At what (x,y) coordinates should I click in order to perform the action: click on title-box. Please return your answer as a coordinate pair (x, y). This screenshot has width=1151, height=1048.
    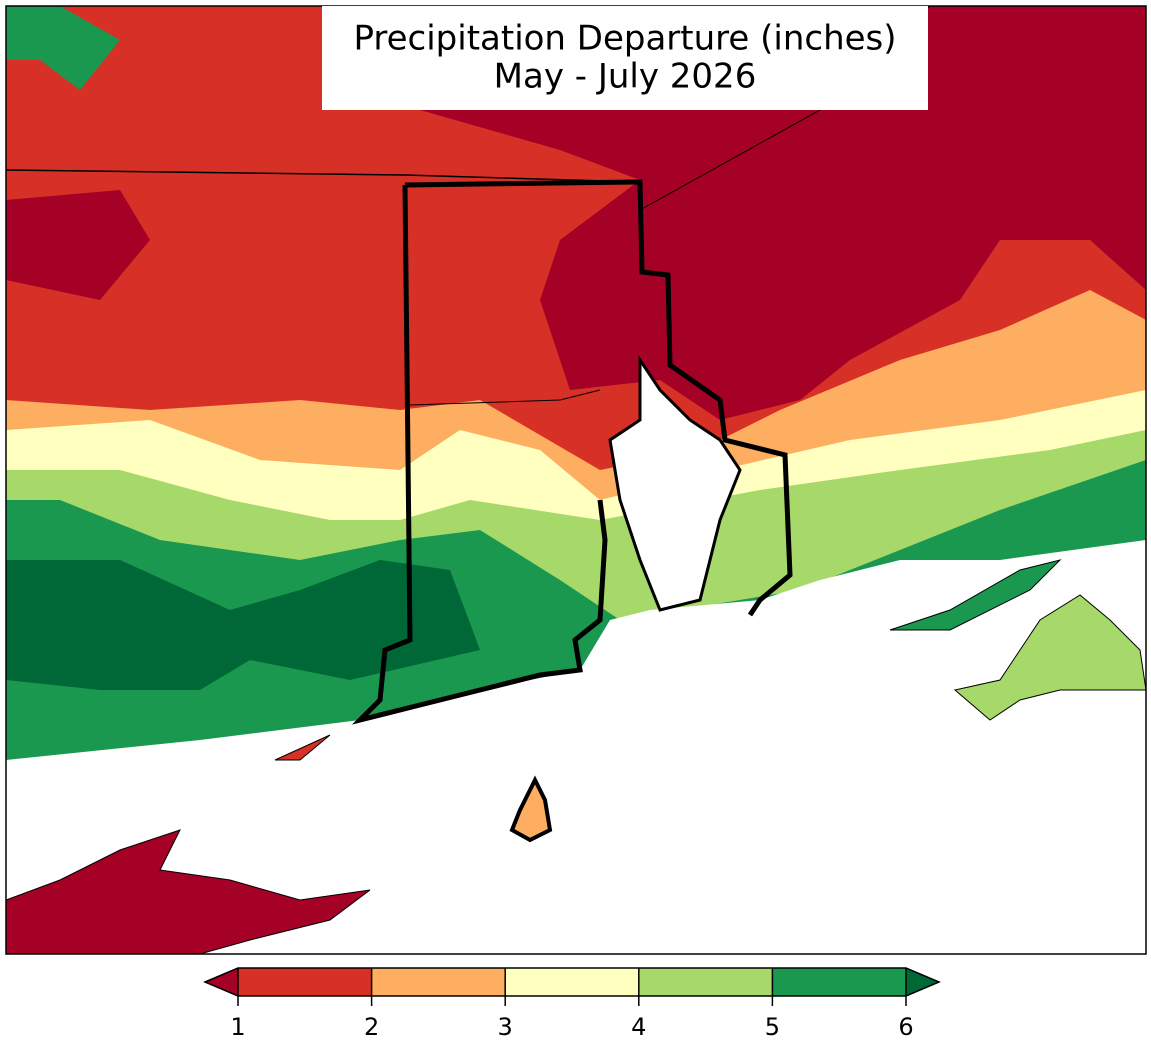
    Looking at the image, I should click on (625, 58).